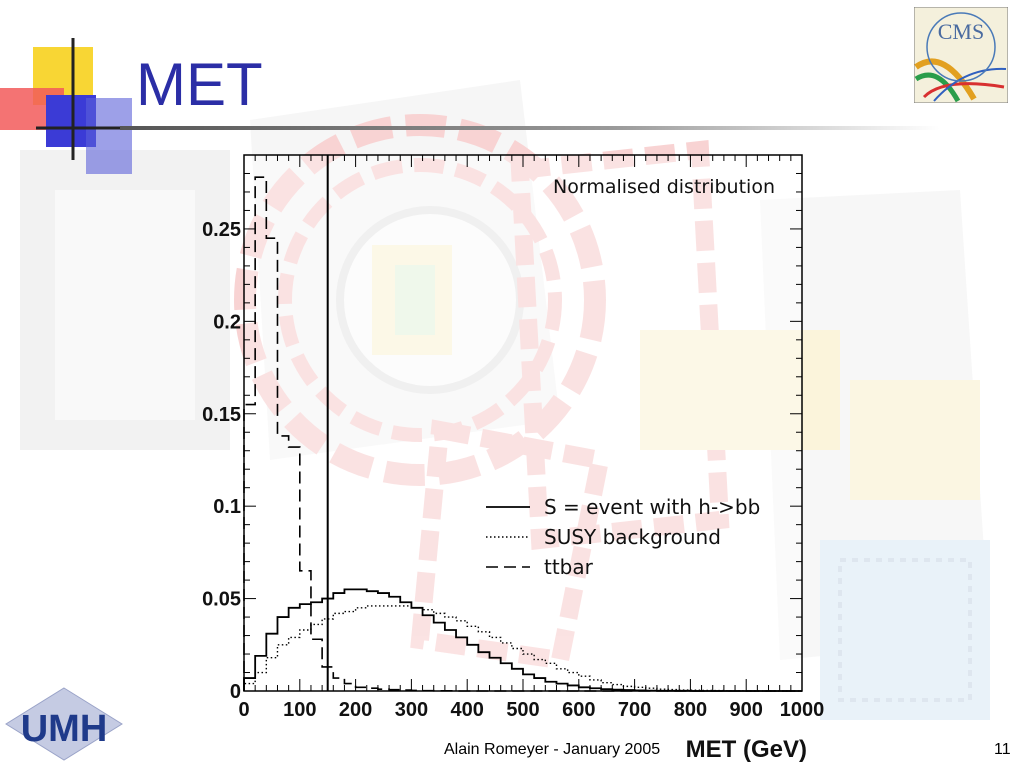 The width and height of the screenshot is (1024, 768). Describe the element at coordinates (1002, 749) in the screenshot. I see `page-number: 11` at that location.